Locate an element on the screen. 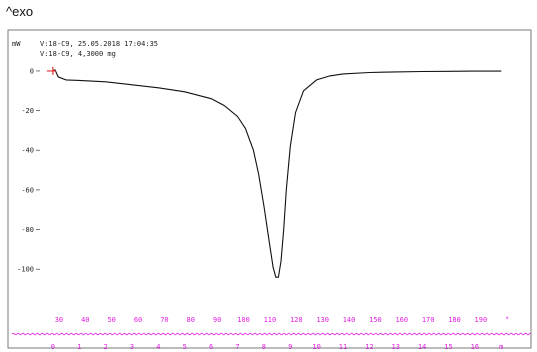 This screenshot has height=352, width=537. sample-info-line-1: V:18-C9, 25.05.2018 17:04:35 is located at coordinates (99, 44).